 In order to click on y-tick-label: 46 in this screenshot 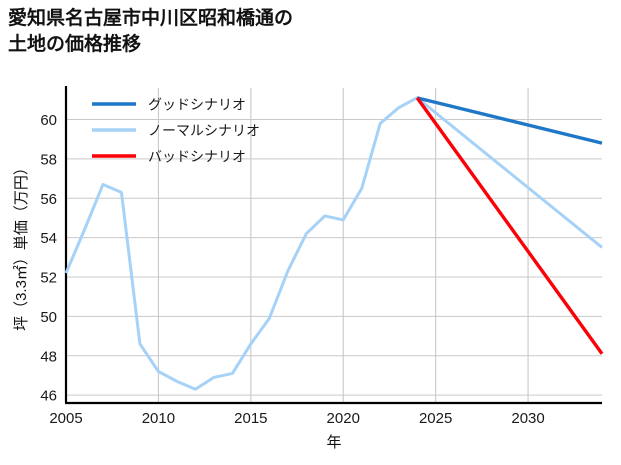, I will do `click(48, 396)`.